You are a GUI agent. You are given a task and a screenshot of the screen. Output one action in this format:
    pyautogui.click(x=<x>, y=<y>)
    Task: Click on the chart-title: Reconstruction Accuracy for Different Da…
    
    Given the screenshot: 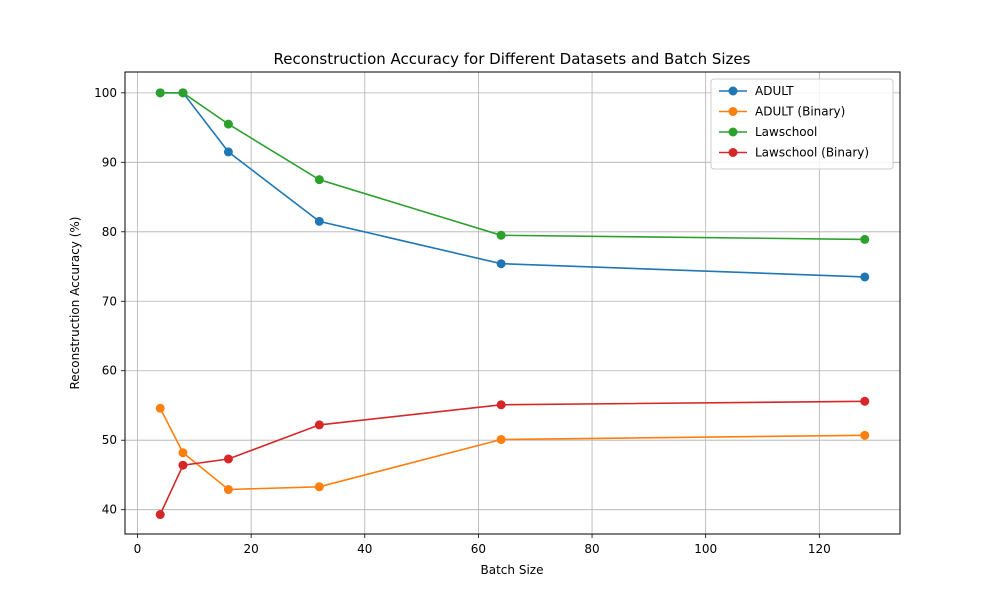 What is the action you would take?
    pyautogui.click(x=512, y=59)
    